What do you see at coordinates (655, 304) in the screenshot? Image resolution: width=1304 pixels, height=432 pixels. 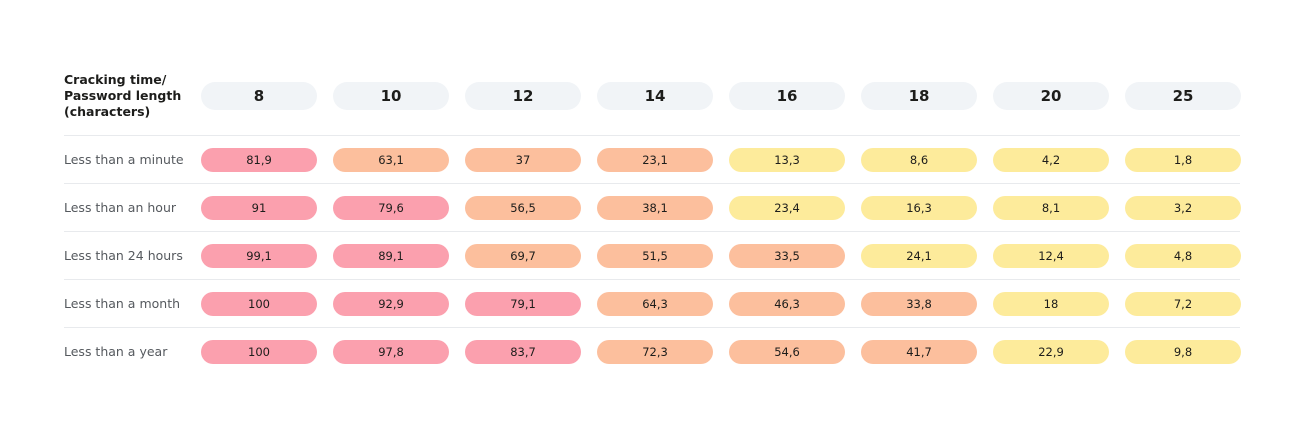 I see `value-cell: 64,3` at bounding box center [655, 304].